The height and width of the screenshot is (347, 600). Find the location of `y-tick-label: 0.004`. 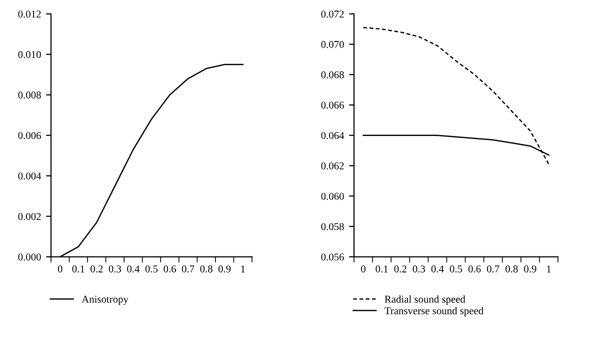

y-tick-label: 0.004 is located at coordinates (30, 176).